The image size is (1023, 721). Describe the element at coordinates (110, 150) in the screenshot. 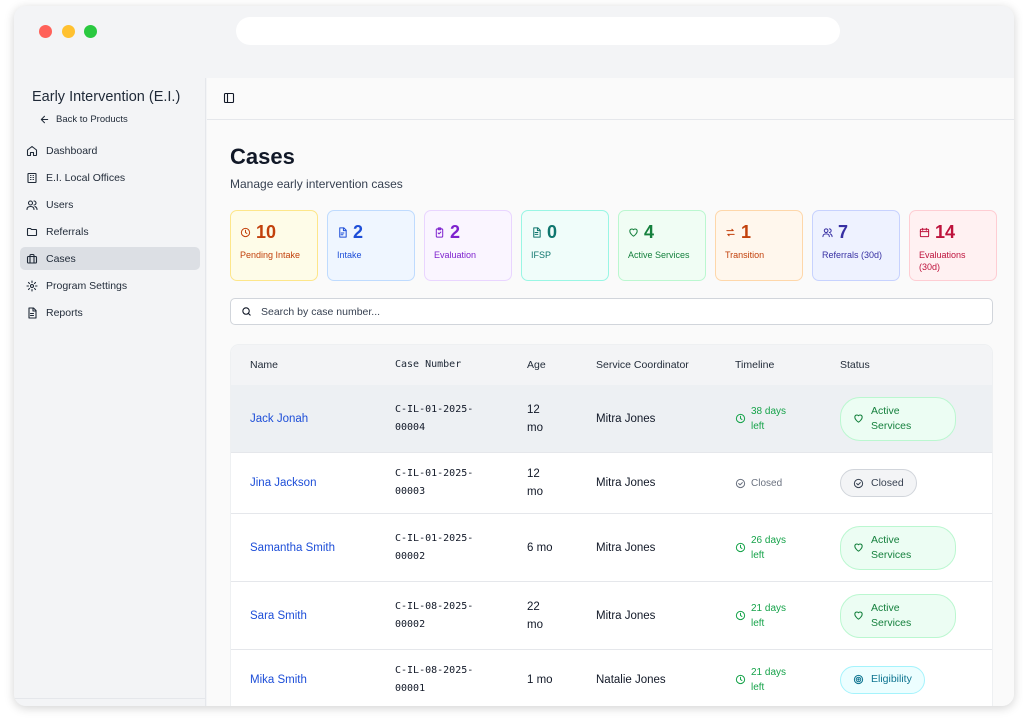

I see `sidebar-item-dashboard: Dashboard` at that location.